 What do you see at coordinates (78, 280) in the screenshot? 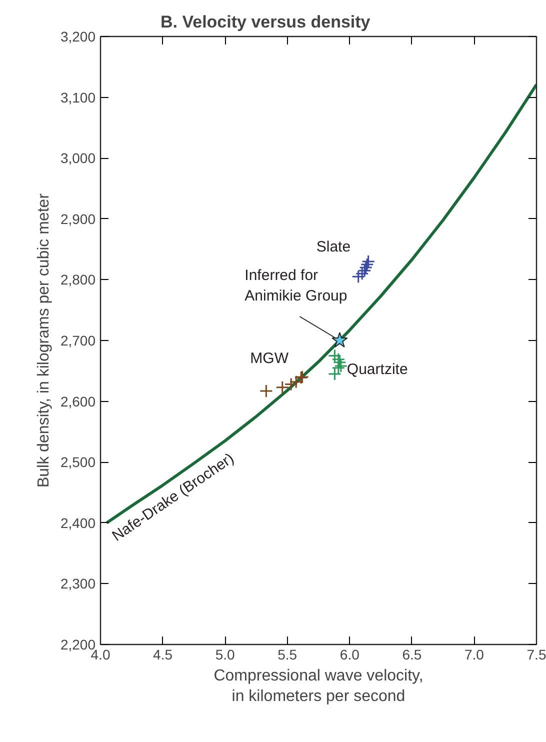
I see `y-tick-label: 2,800` at bounding box center [78, 280].